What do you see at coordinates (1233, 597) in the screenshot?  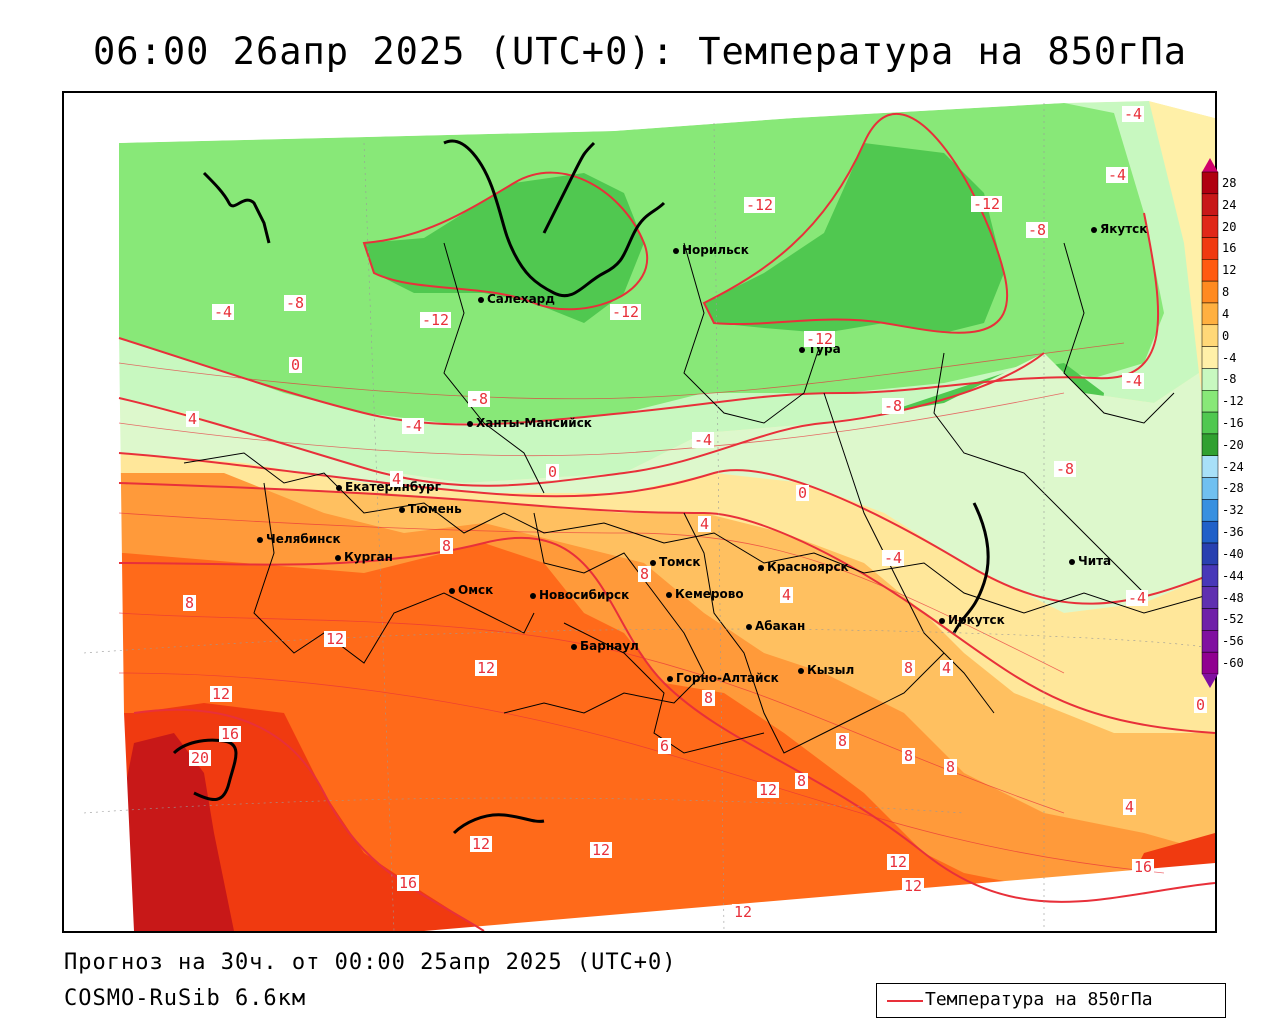 I see `colorbar-tick-label: -48` at bounding box center [1233, 597].